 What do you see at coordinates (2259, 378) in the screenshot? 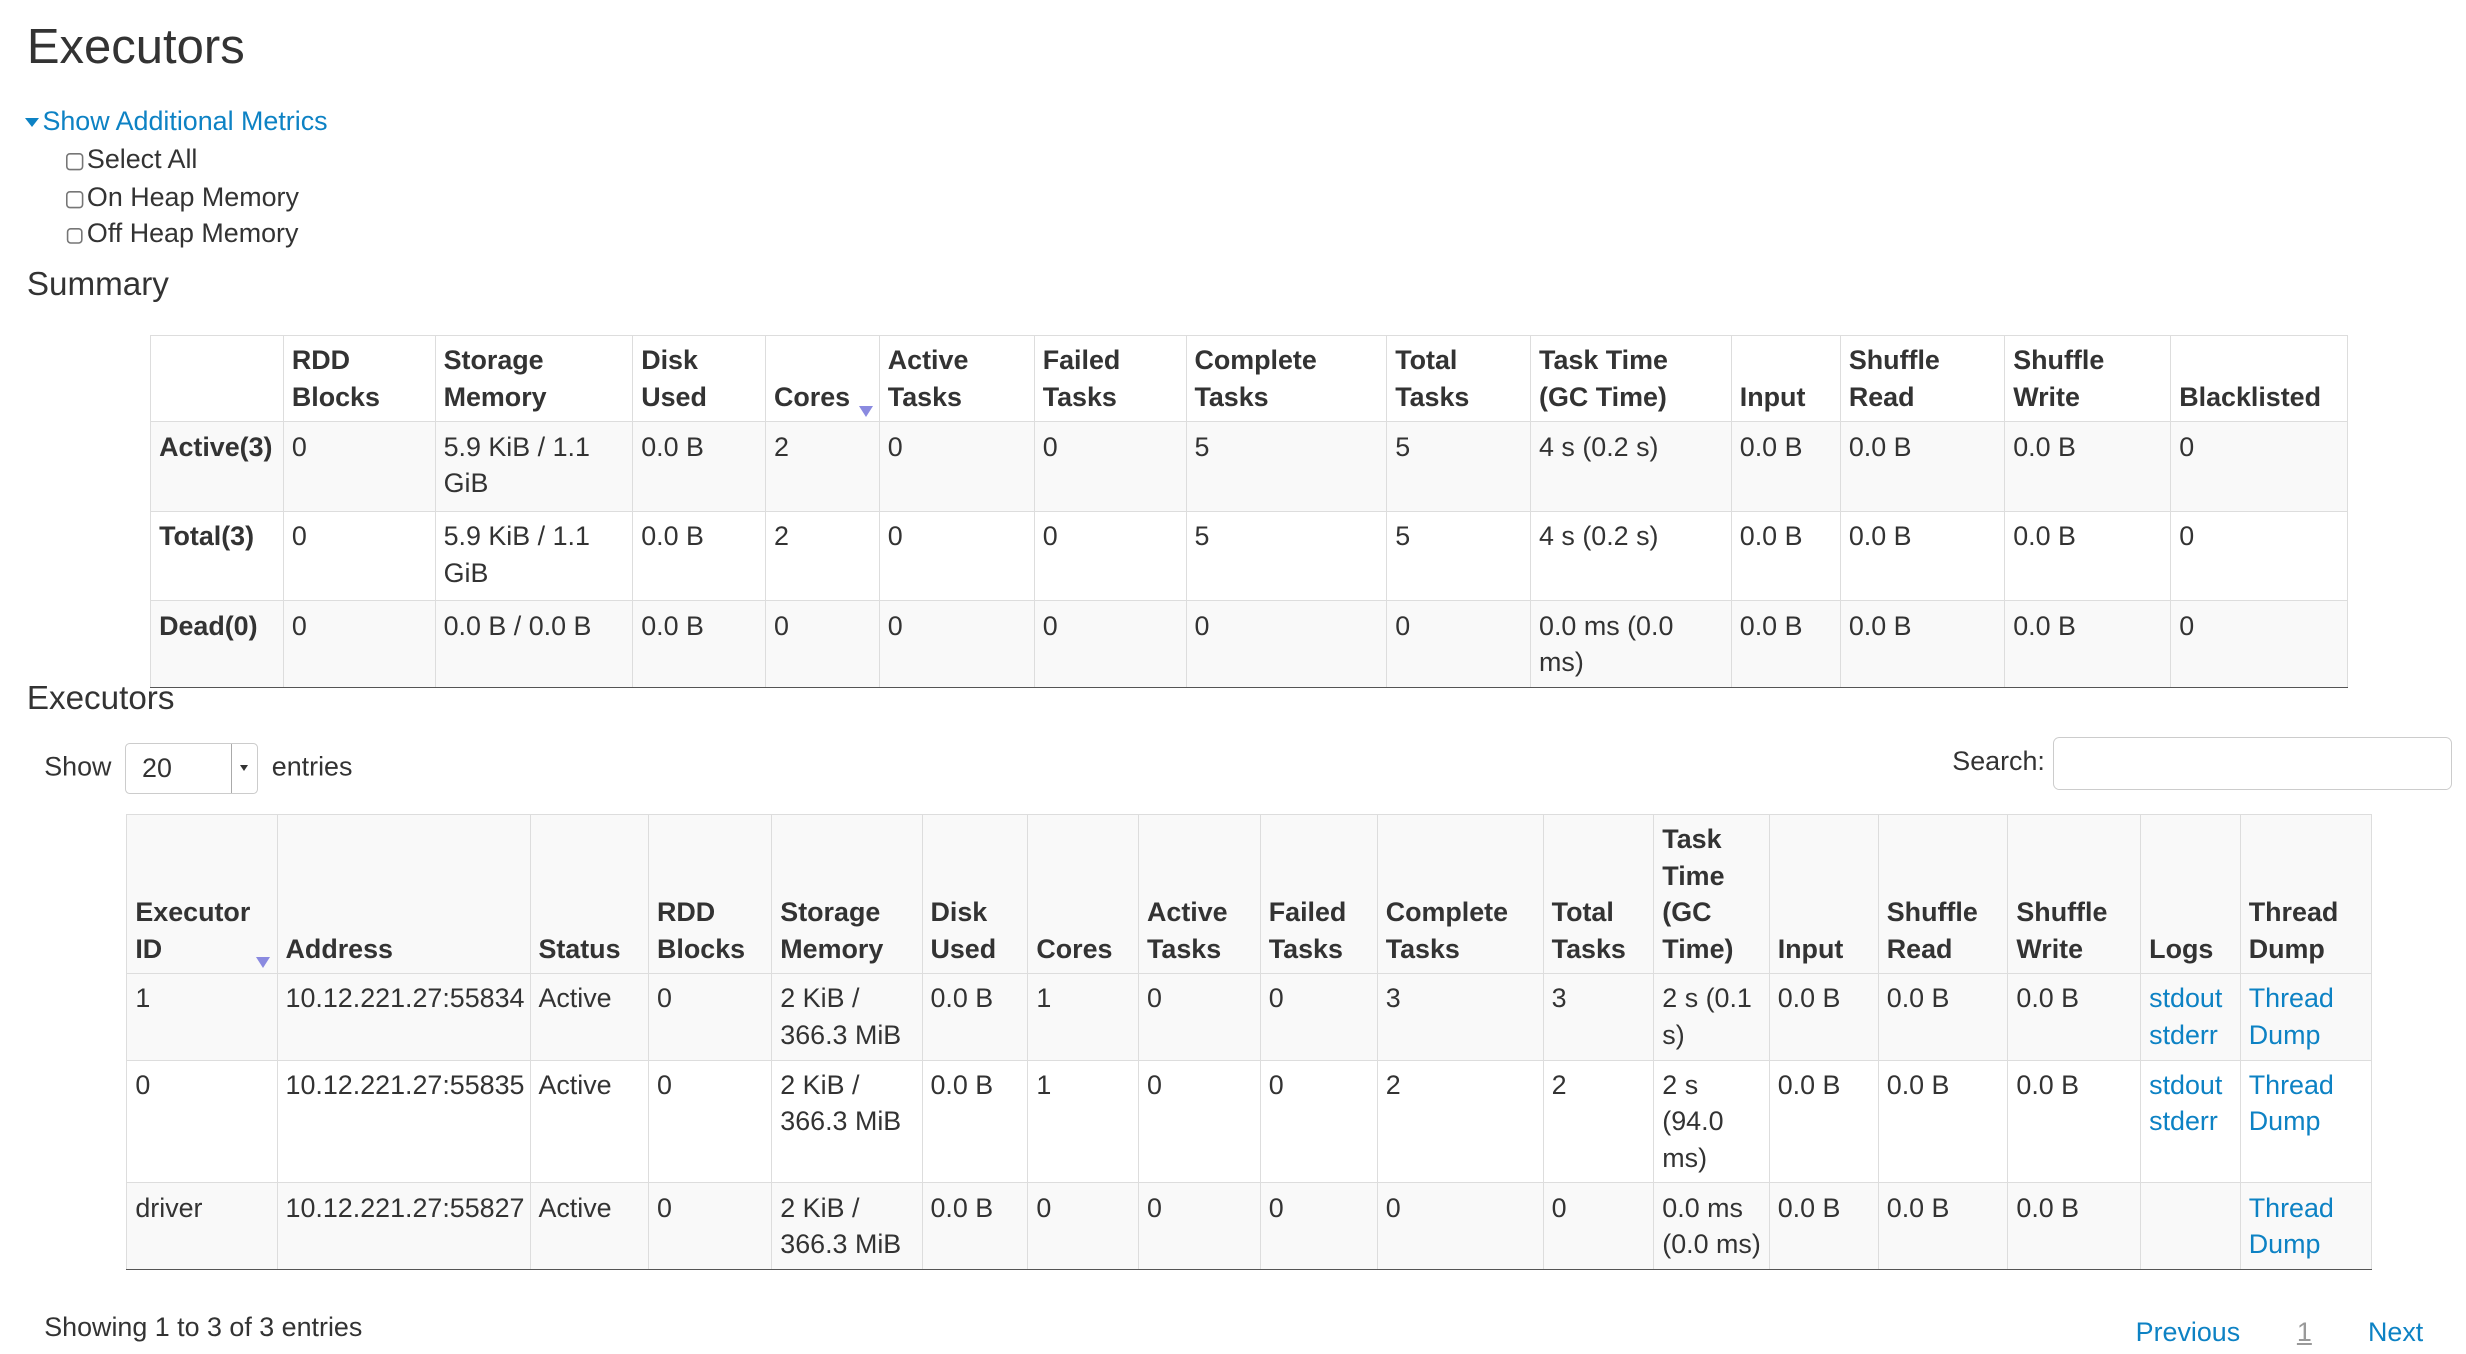
I see `summary-header: Blacklisted` at bounding box center [2259, 378].